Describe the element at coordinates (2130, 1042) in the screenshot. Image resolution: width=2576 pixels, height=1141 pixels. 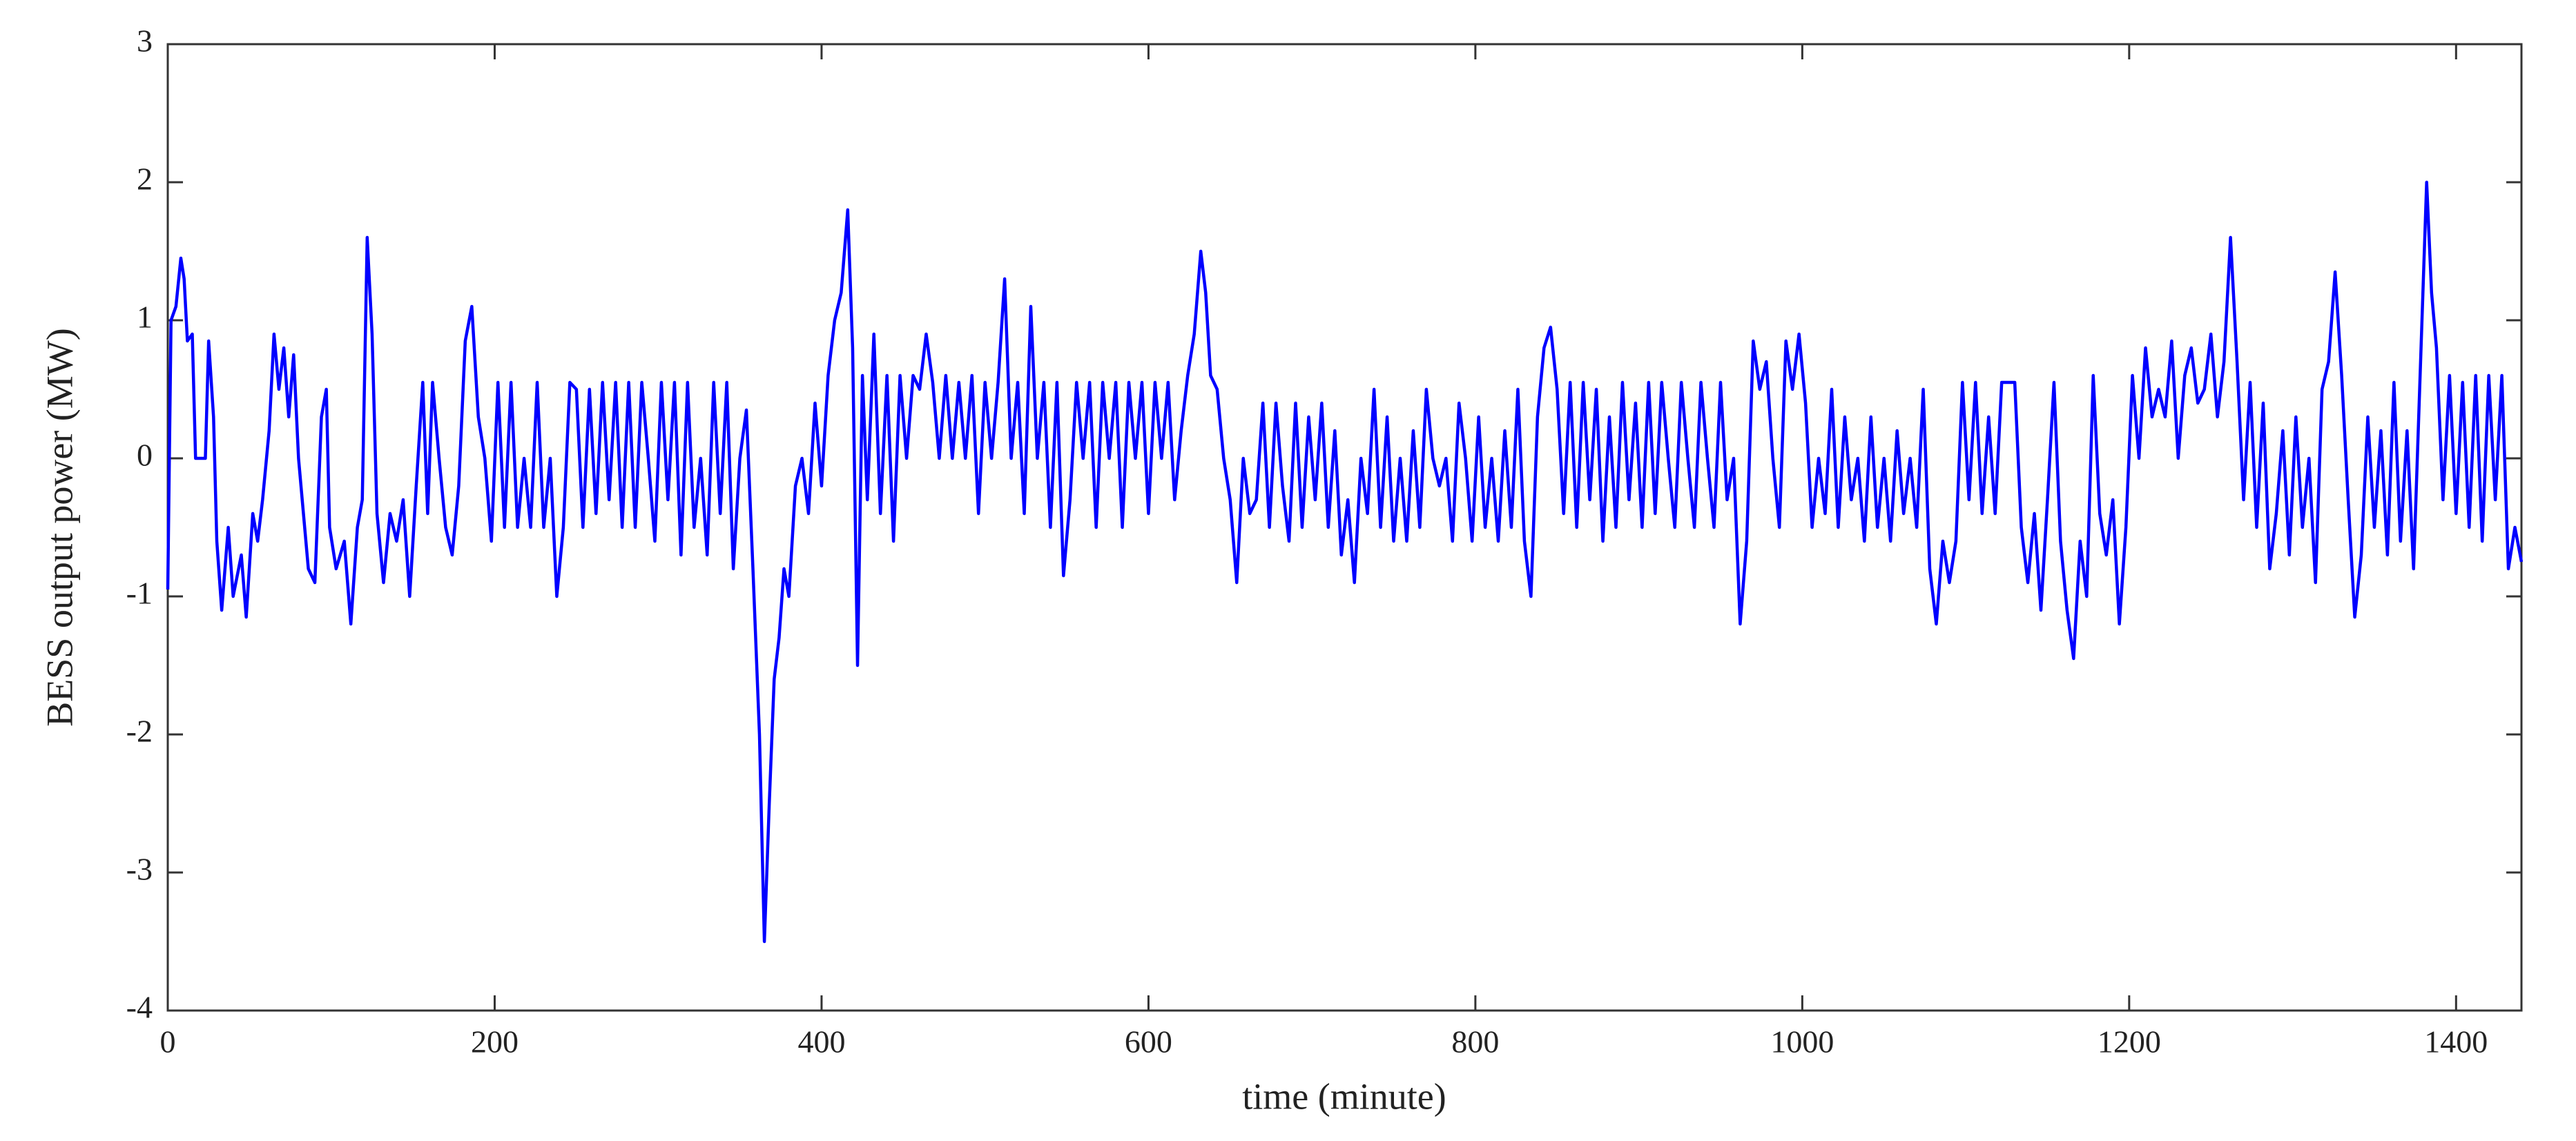
I see `x-tick-label: 1200` at that location.